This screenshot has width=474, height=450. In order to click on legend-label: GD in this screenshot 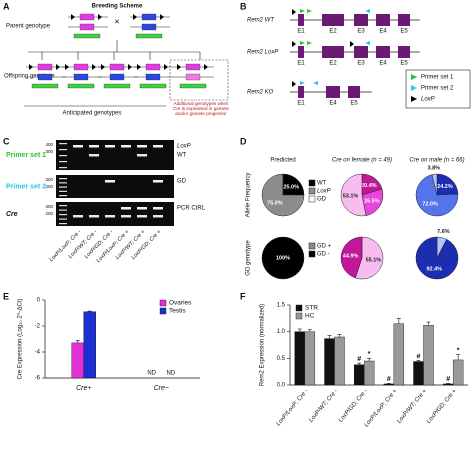, I will do `click(322, 200)`.